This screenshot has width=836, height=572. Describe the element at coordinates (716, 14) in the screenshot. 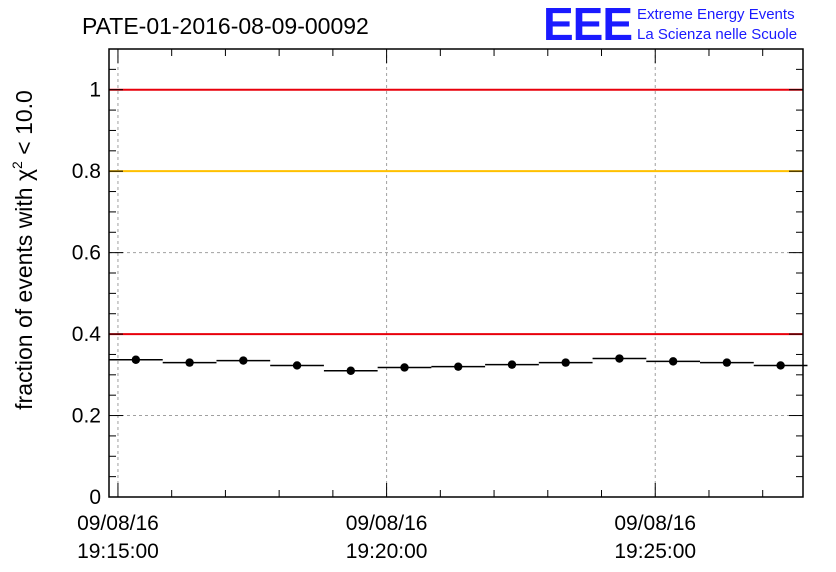

I see `logo-line1: Extreme Energy Events` at that location.